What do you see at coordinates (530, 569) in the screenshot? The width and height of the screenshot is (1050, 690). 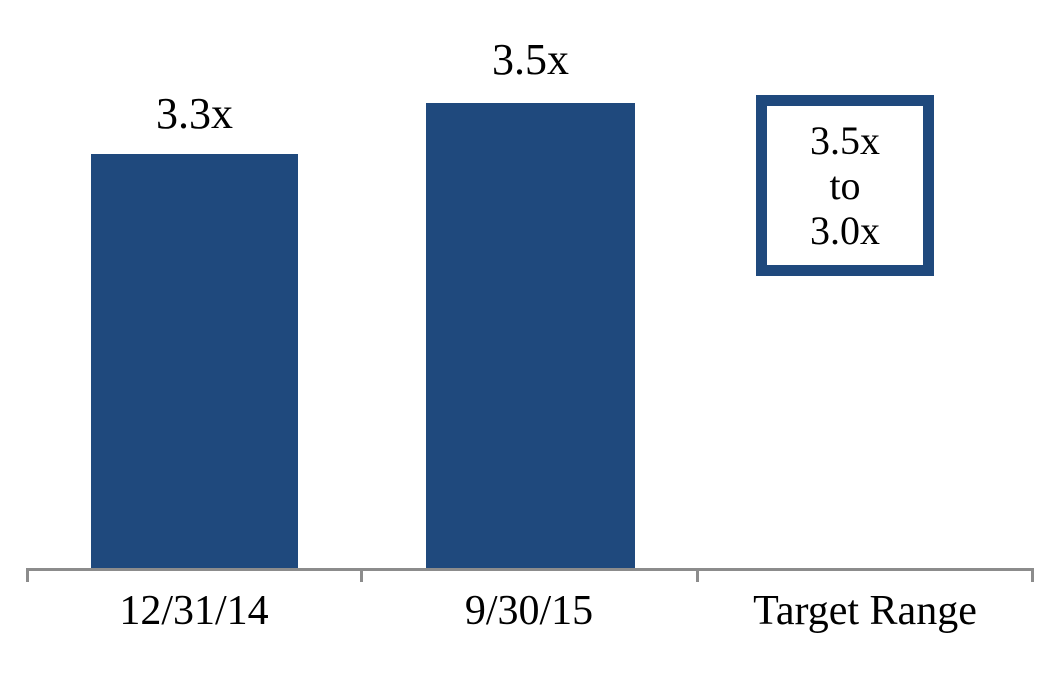 I see `x-axis-line` at bounding box center [530, 569].